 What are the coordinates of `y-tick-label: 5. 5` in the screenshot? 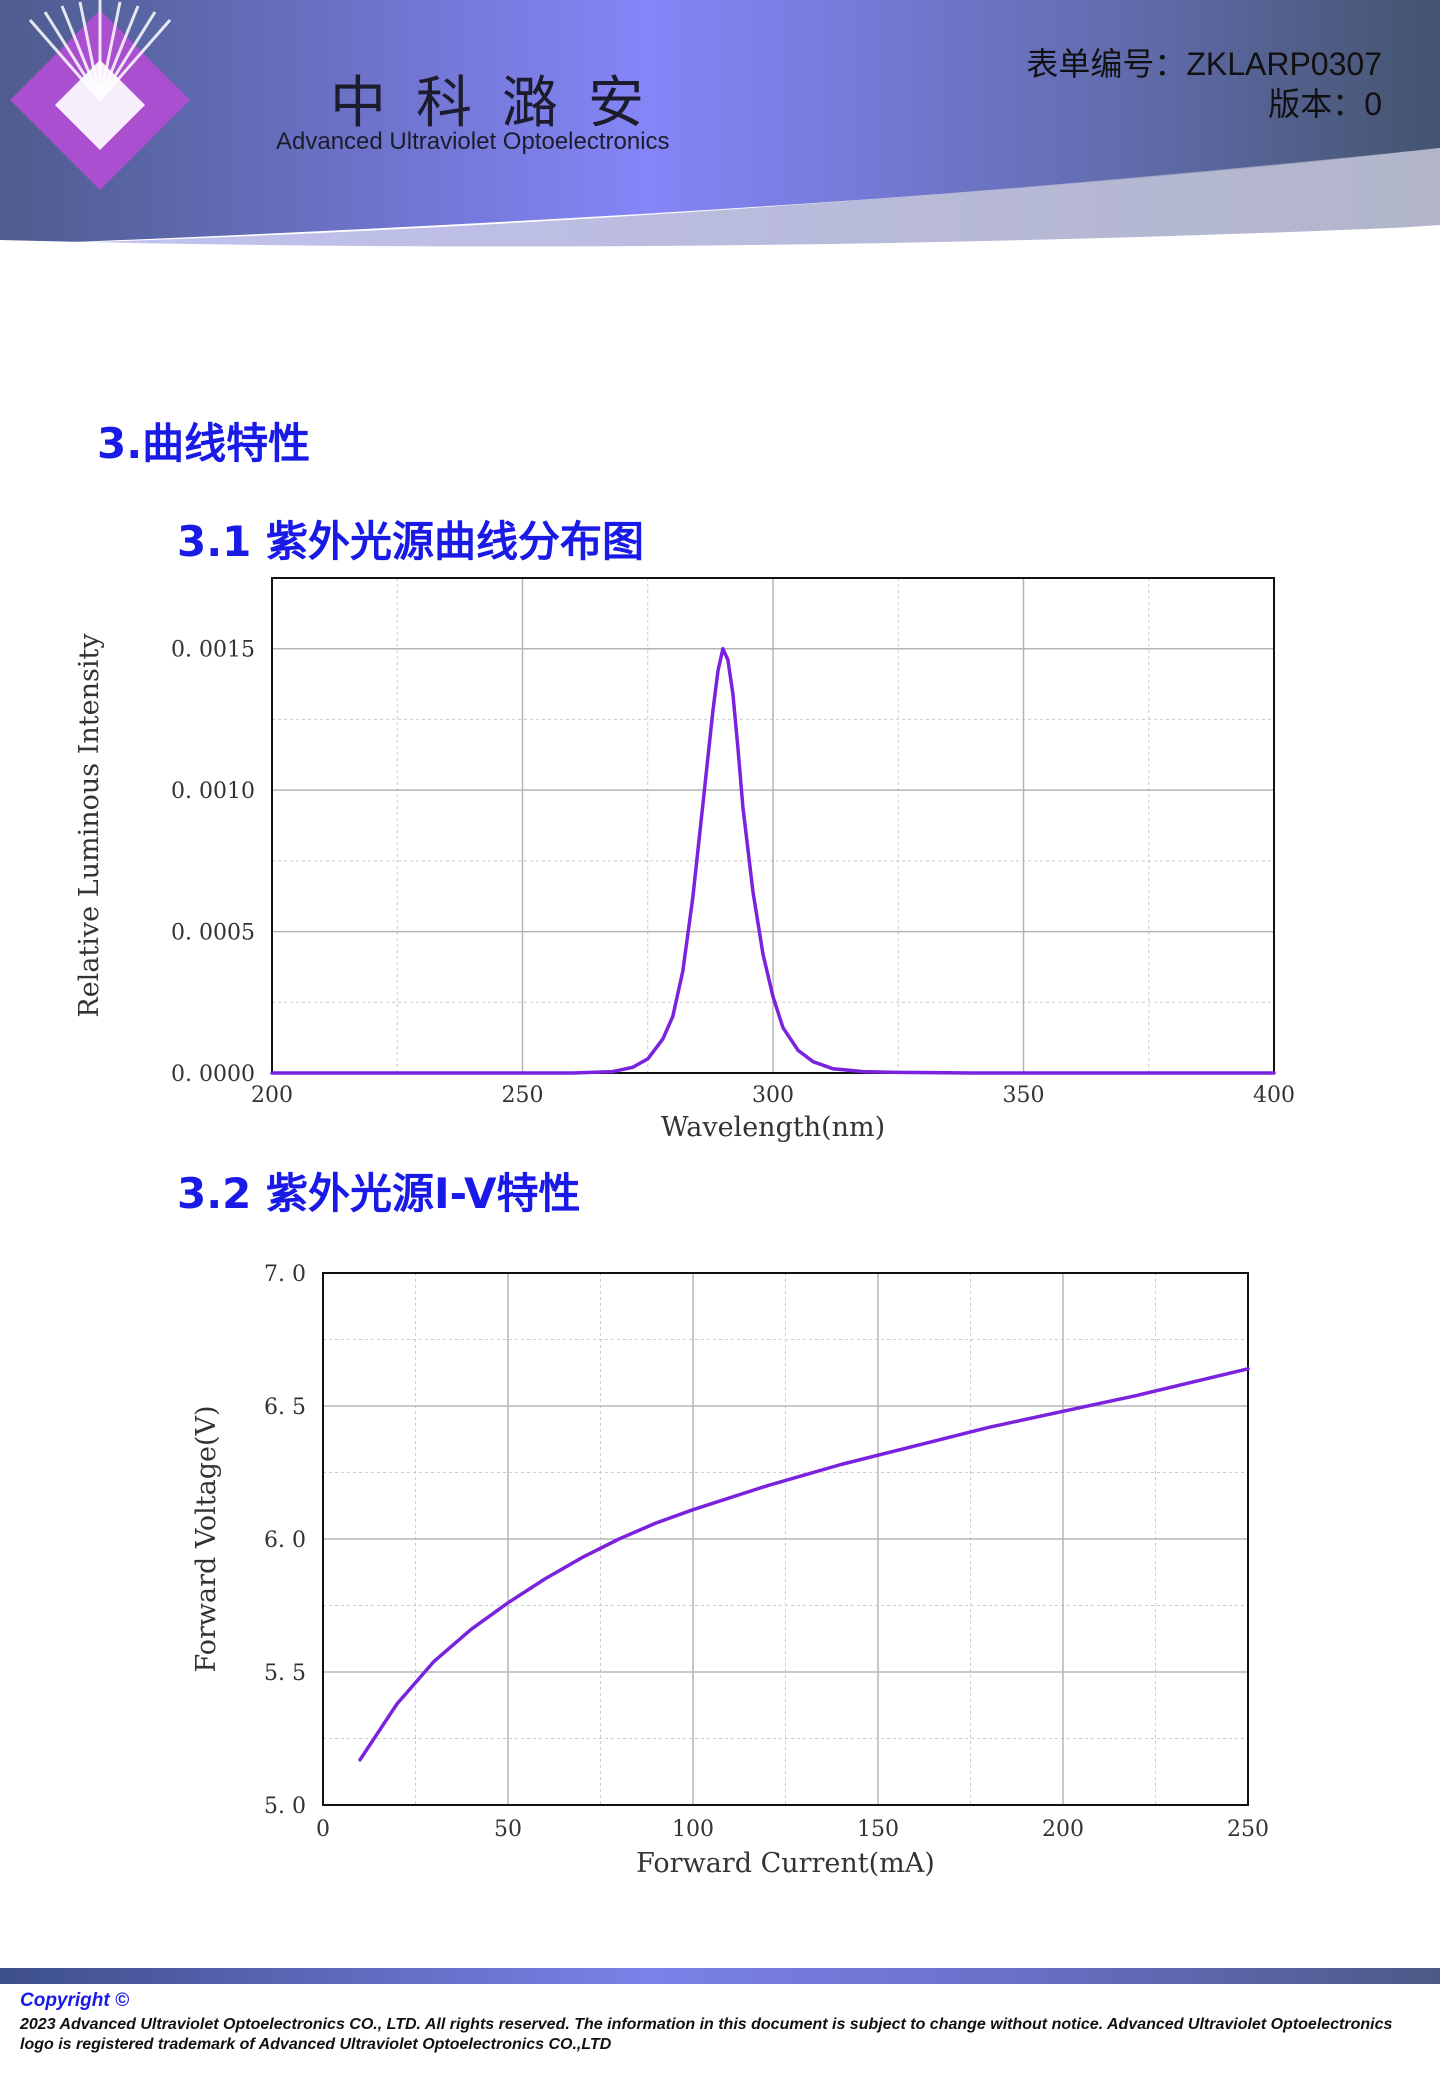 It's located at (285, 1673).